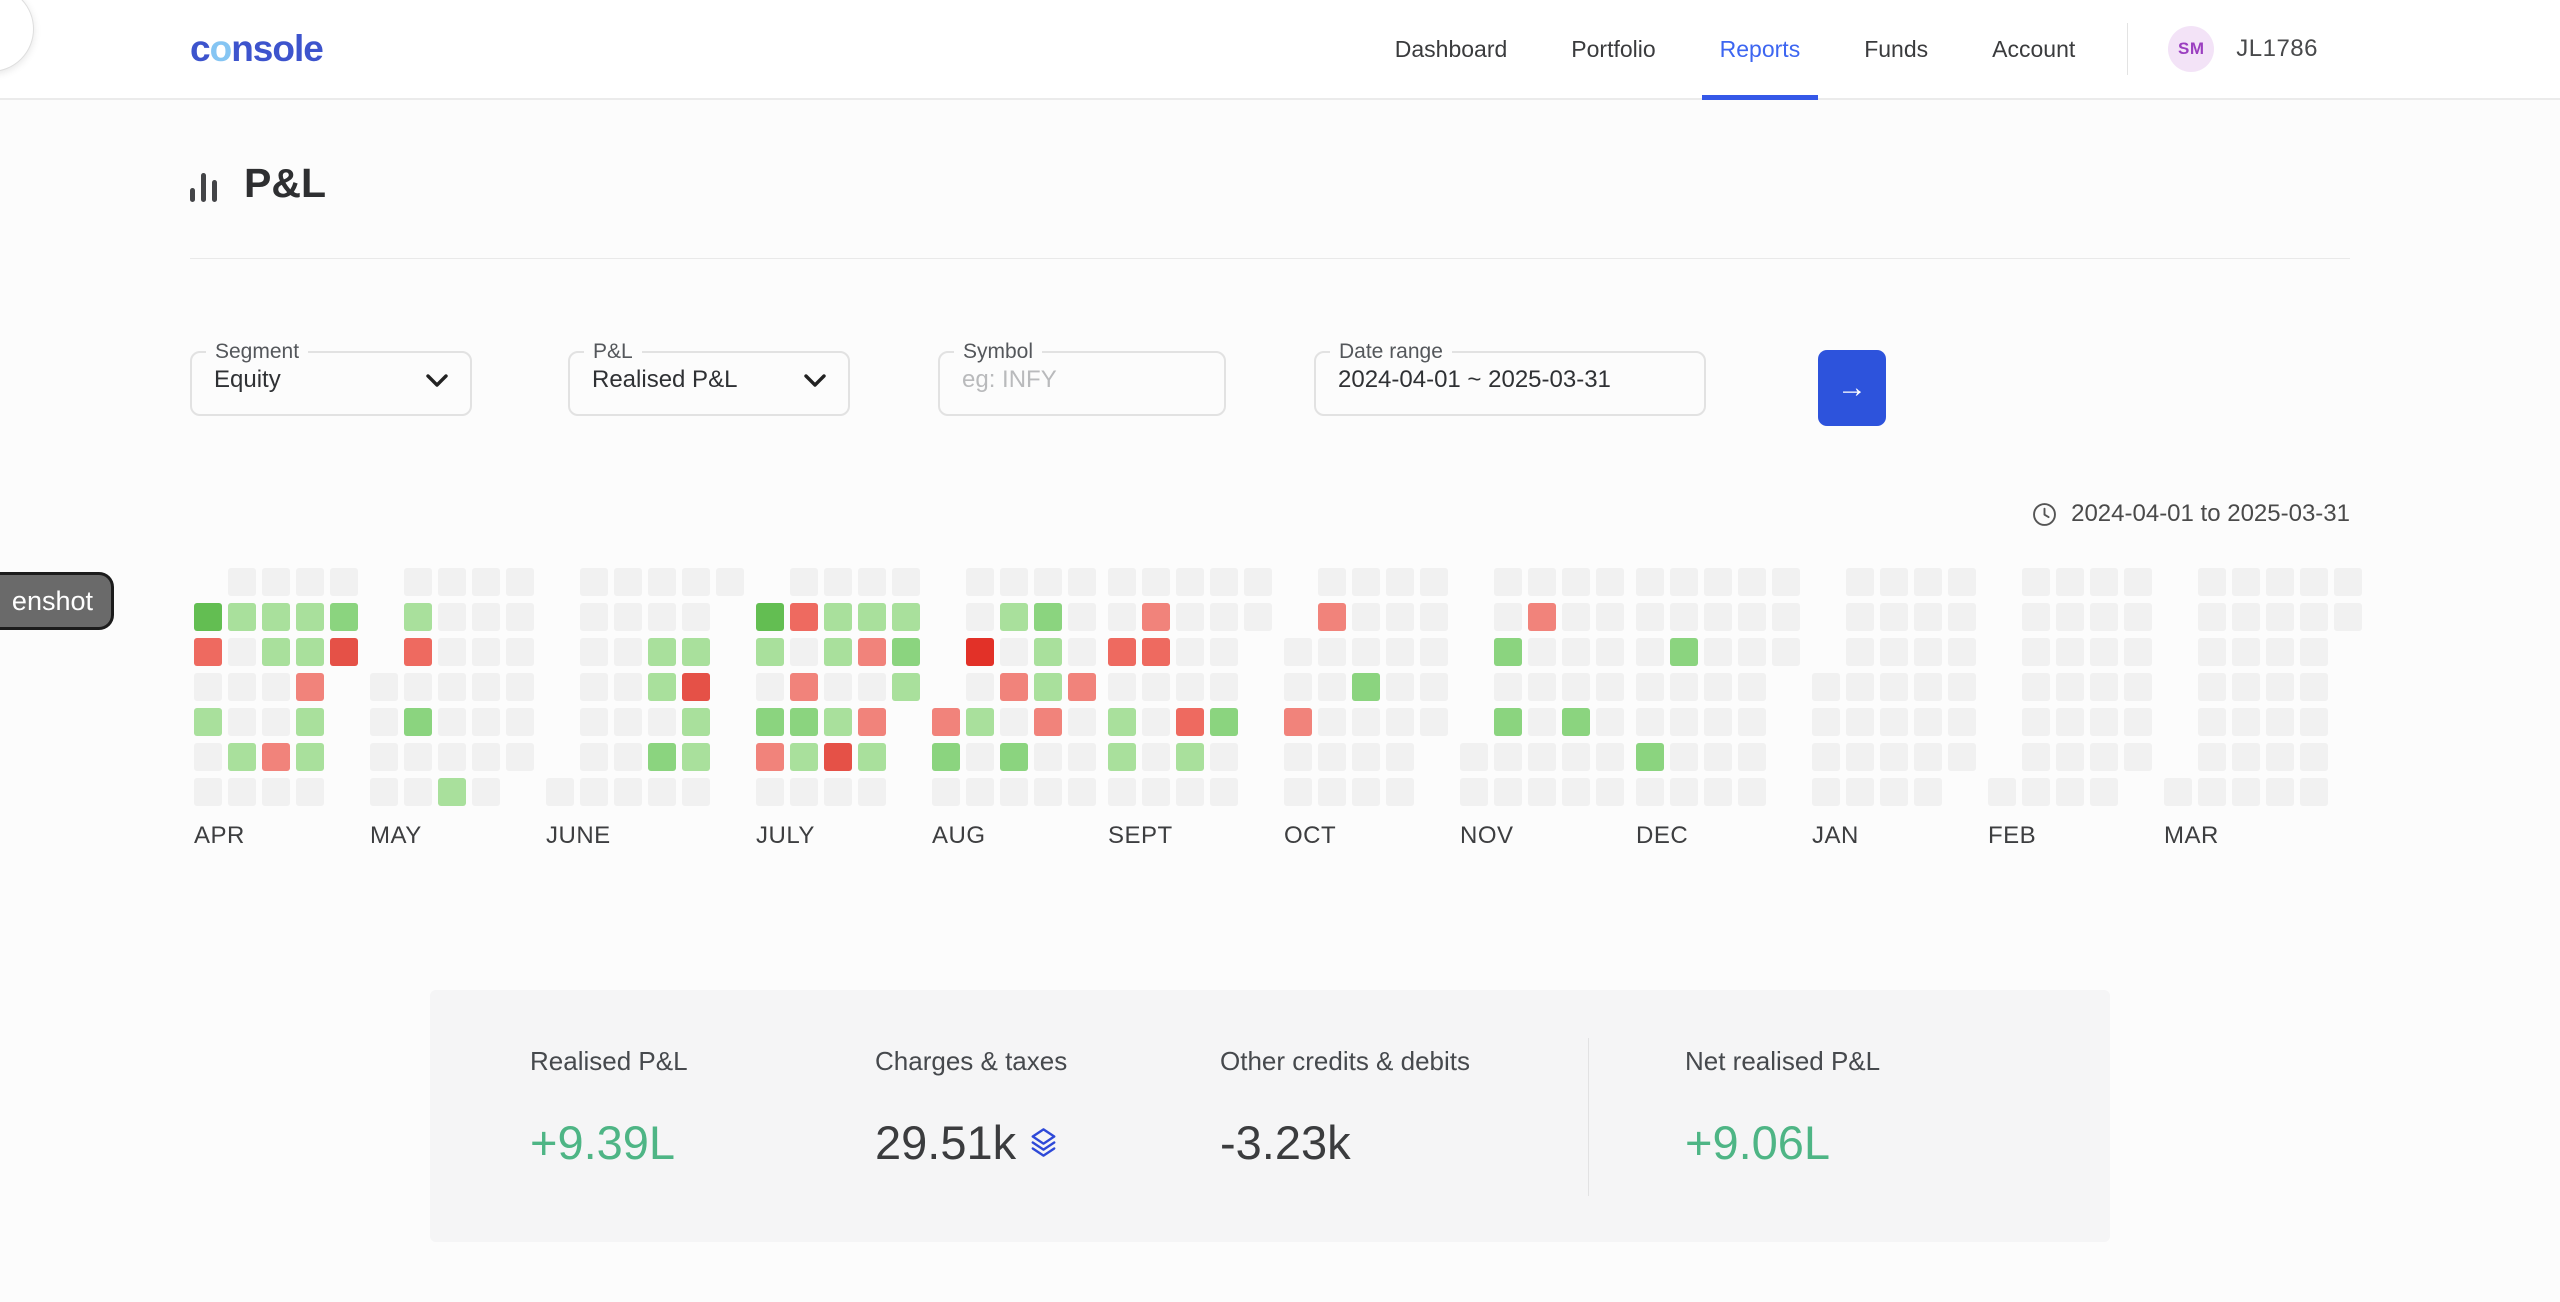  What do you see at coordinates (1896, 48) in the screenshot?
I see `nav-item-funds: Funds` at bounding box center [1896, 48].